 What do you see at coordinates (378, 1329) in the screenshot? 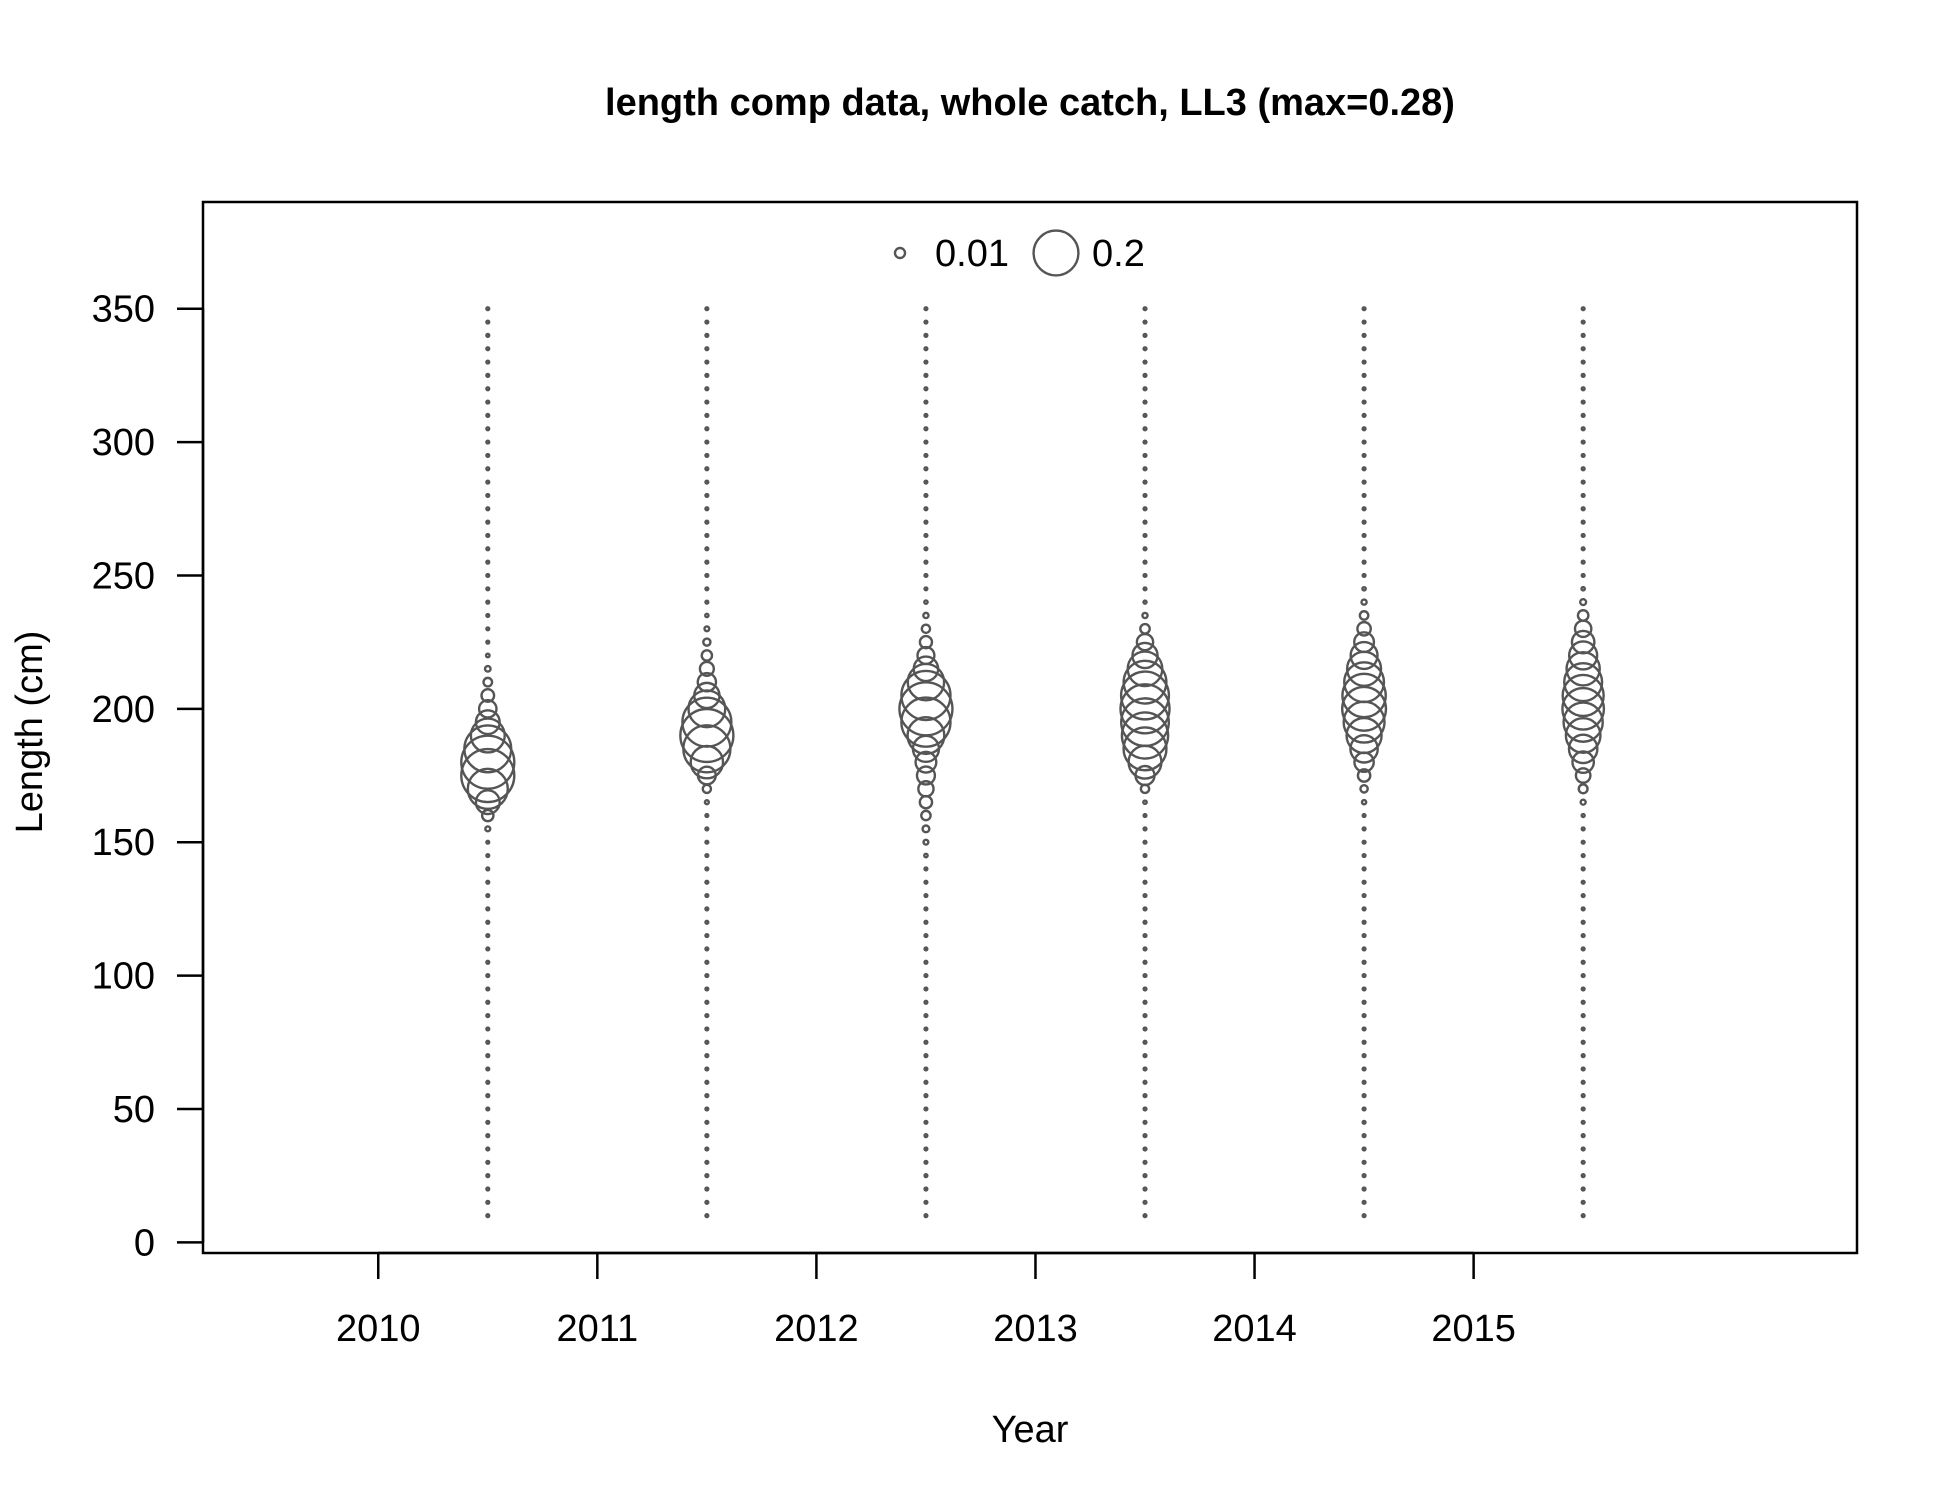
I see `x-tick-label: 2010` at bounding box center [378, 1329].